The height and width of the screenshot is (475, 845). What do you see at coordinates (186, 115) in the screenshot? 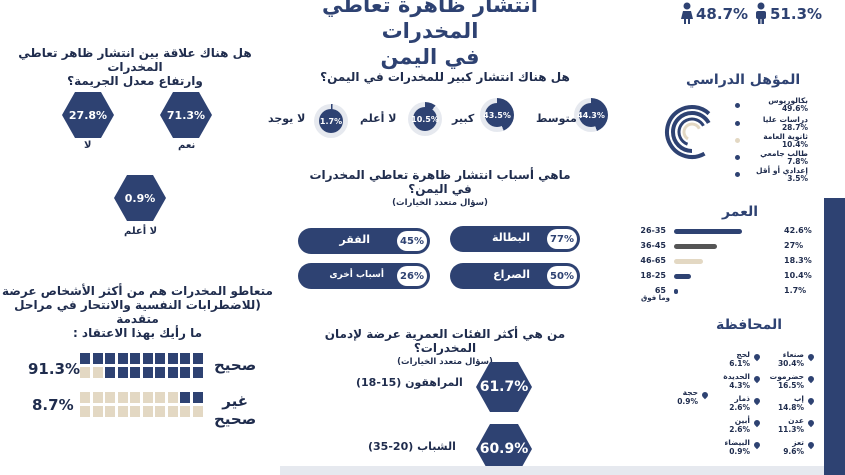
I see `crime-yes-value: 71.3%` at bounding box center [186, 115].